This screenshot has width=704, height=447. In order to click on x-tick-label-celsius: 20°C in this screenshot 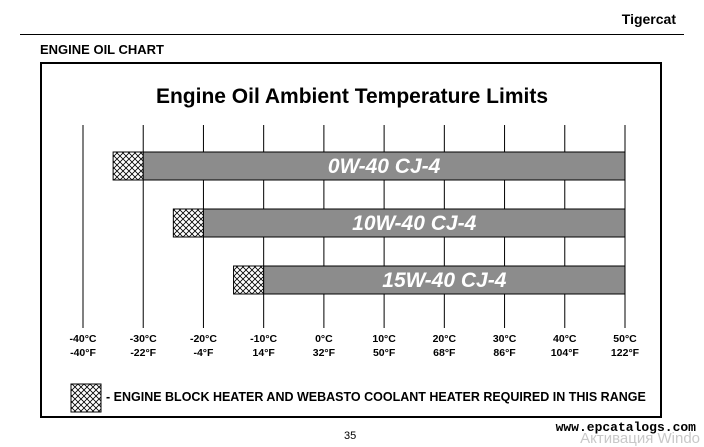, I will do `click(445, 339)`.